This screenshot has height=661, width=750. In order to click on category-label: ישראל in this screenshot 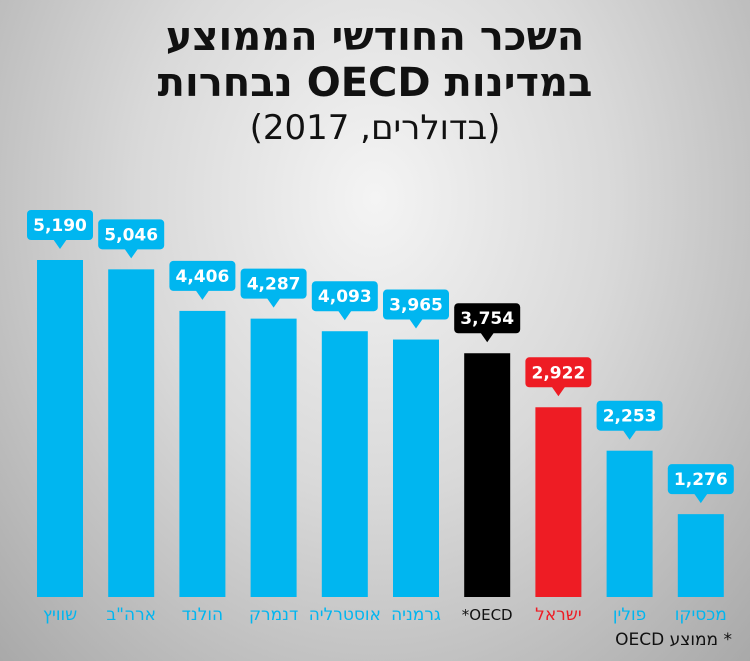, I will do `click(558, 615)`.